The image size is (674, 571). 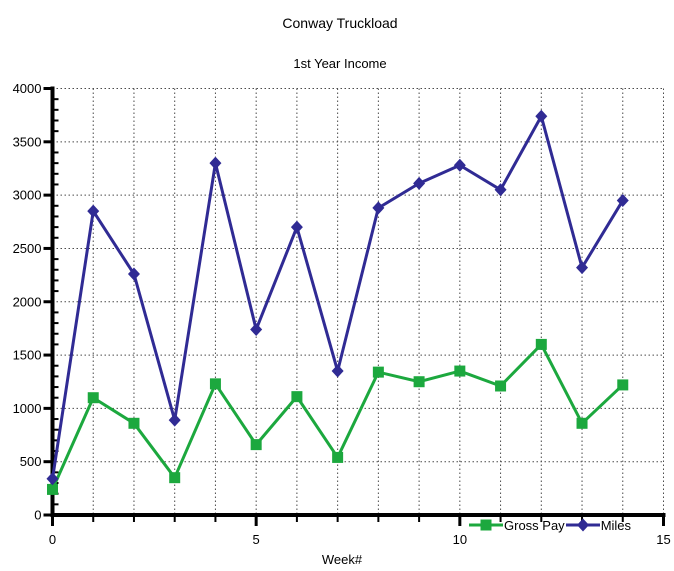 What do you see at coordinates (534, 525) in the screenshot?
I see `legend-label-gross-pay: Gross Pay` at bounding box center [534, 525].